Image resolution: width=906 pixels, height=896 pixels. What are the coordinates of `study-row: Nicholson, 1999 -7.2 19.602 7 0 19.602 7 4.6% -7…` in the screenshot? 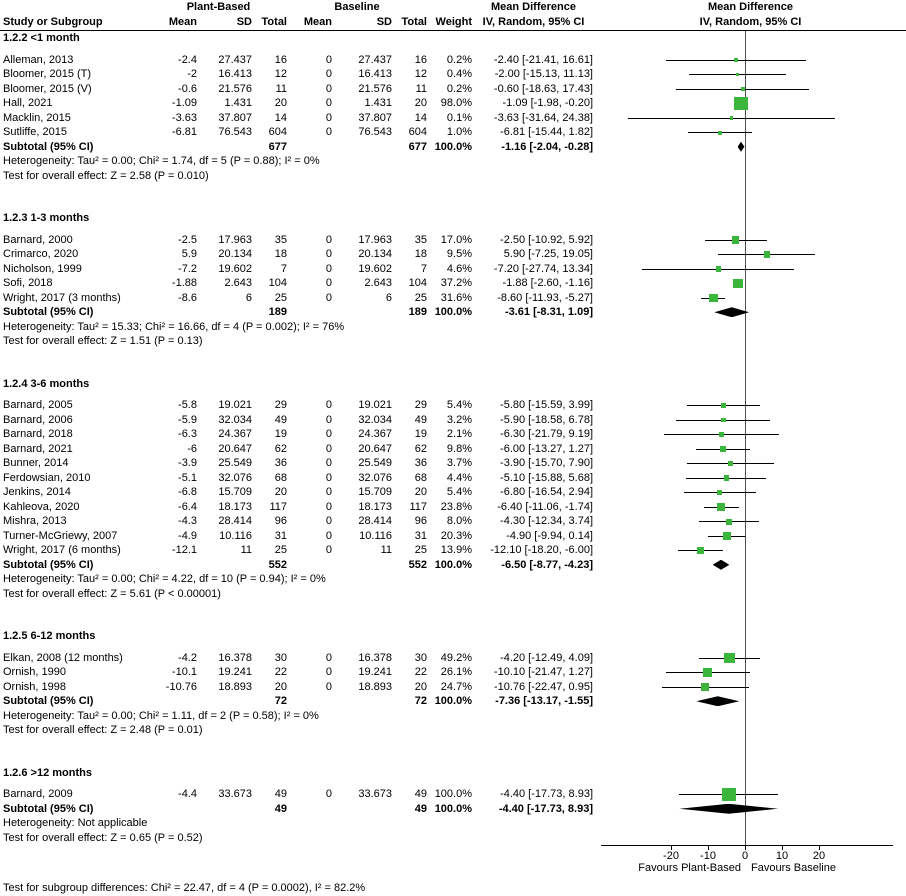 It's located at (453, 269).